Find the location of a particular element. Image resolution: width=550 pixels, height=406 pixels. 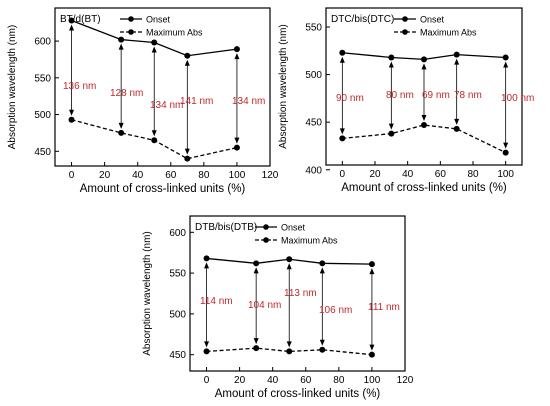

gap-label: 111 nm is located at coordinates (384, 307).